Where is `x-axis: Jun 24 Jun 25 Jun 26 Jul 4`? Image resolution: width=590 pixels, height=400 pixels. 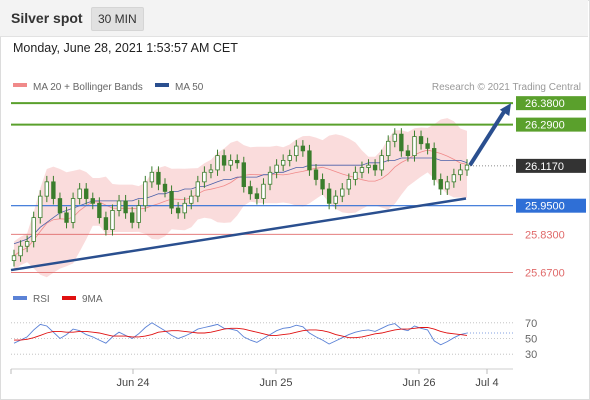
x-axis: Jun 24 Jun 25 Jun 26 Jul 4 is located at coordinates (254, 379).